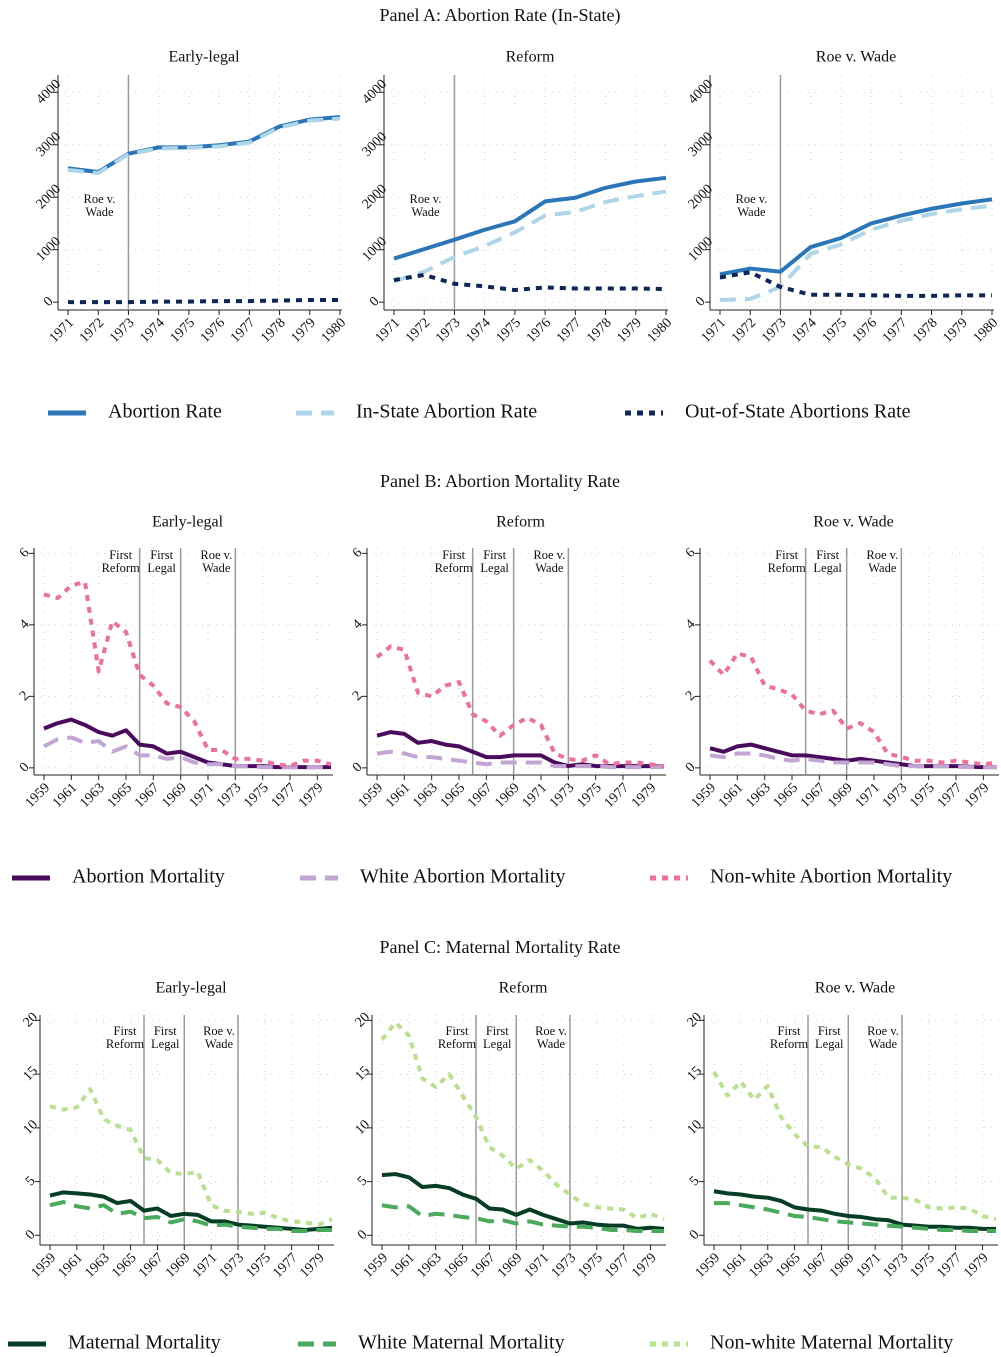 The image size is (1001, 1357). What do you see at coordinates (148, 877) in the screenshot?
I see `legend-label: Abortion Mortality` at bounding box center [148, 877].